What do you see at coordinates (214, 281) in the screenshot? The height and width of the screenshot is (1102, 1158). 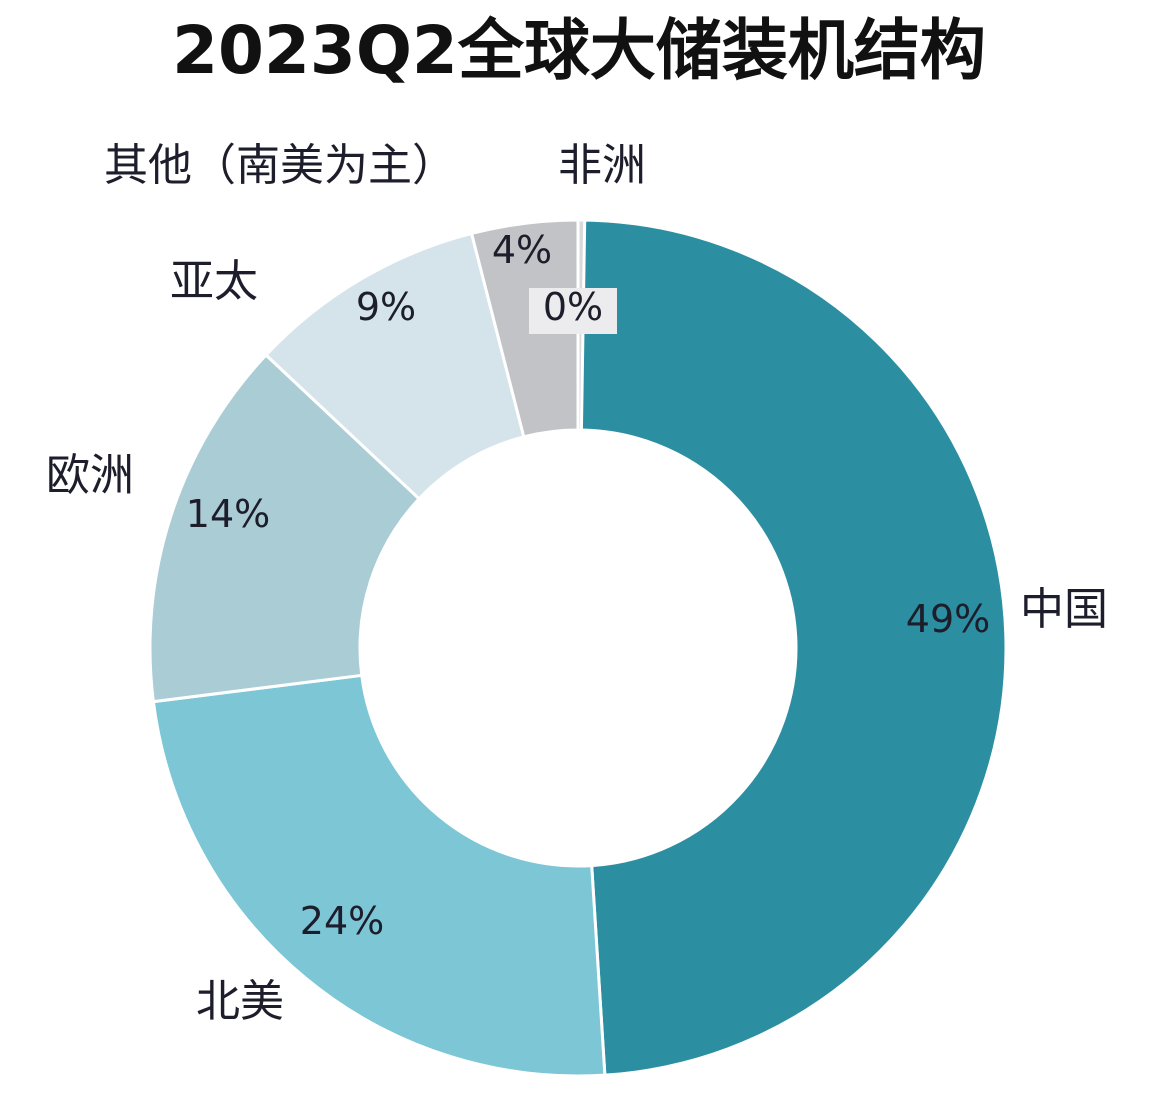 I see `category-label-asia-pacific: 亚太` at bounding box center [214, 281].